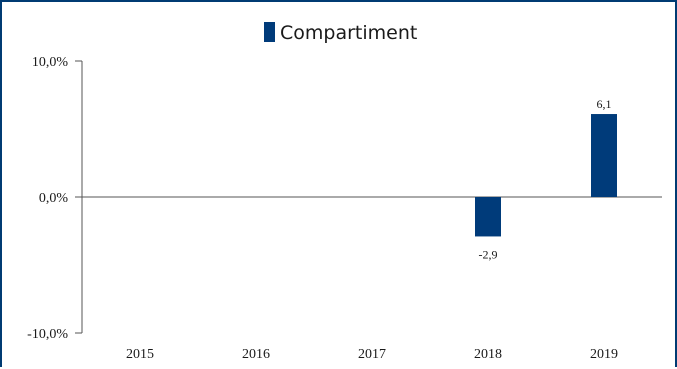 This screenshot has width=677, height=369. I want to click on x-tick-label: 2017, so click(372, 354).